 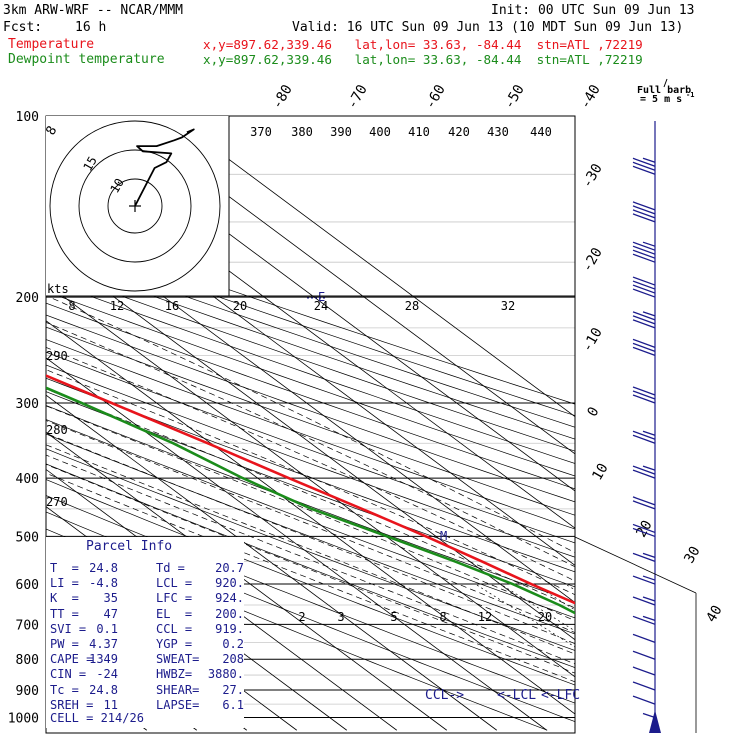 I want to click on forecast-label: Fcst:, so click(x=23, y=27).